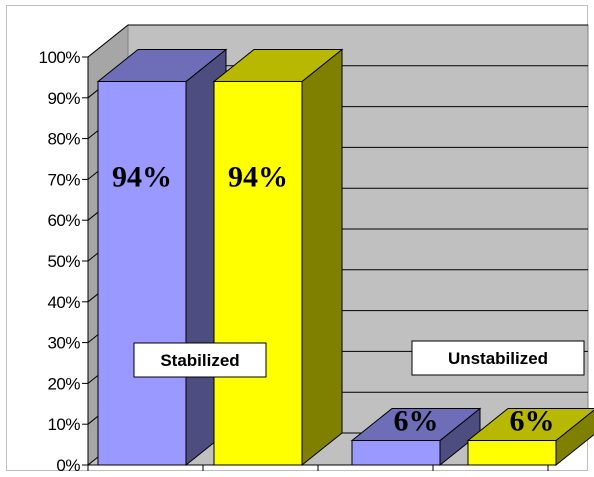 This screenshot has height=477, width=594. What do you see at coordinates (108, 41) in the screenshot?
I see `gridline-side` at bounding box center [108, 41].